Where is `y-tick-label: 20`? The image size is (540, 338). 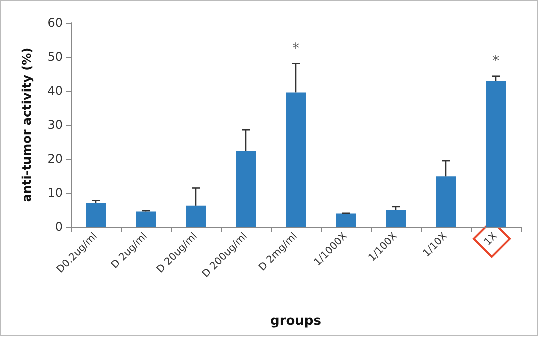
y-tick-label: 20 is located at coordinates (55, 159).